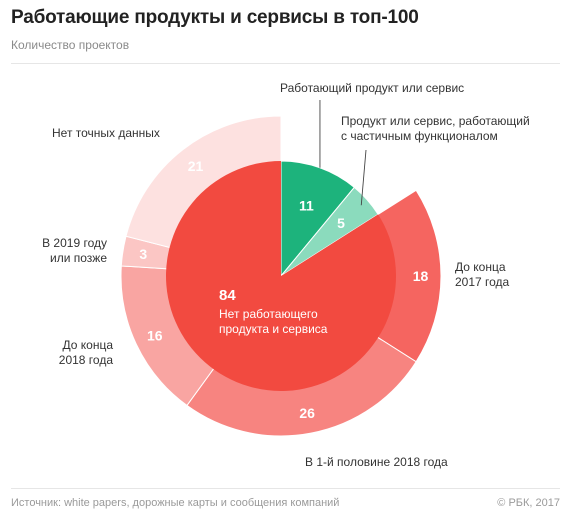 Image resolution: width=571 pixels, height=525 pixels. What do you see at coordinates (268, 314) in the screenshot?
I see `center-text-line: Нет работающего` at bounding box center [268, 314].